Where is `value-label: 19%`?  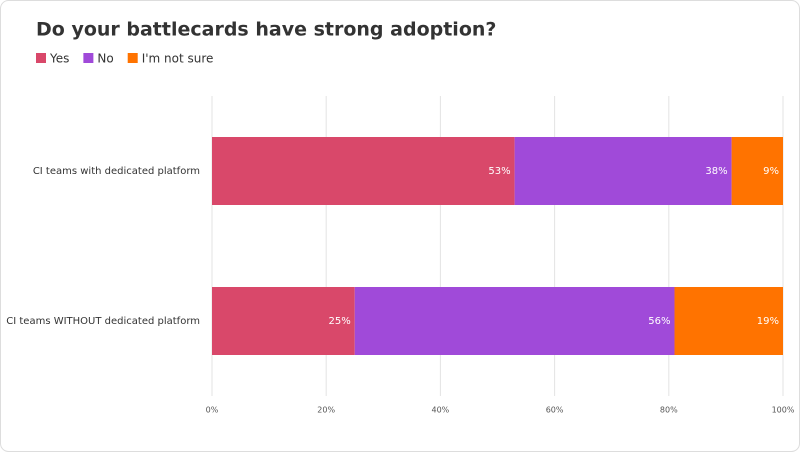
value-label: 19% is located at coordinates (768, 321).